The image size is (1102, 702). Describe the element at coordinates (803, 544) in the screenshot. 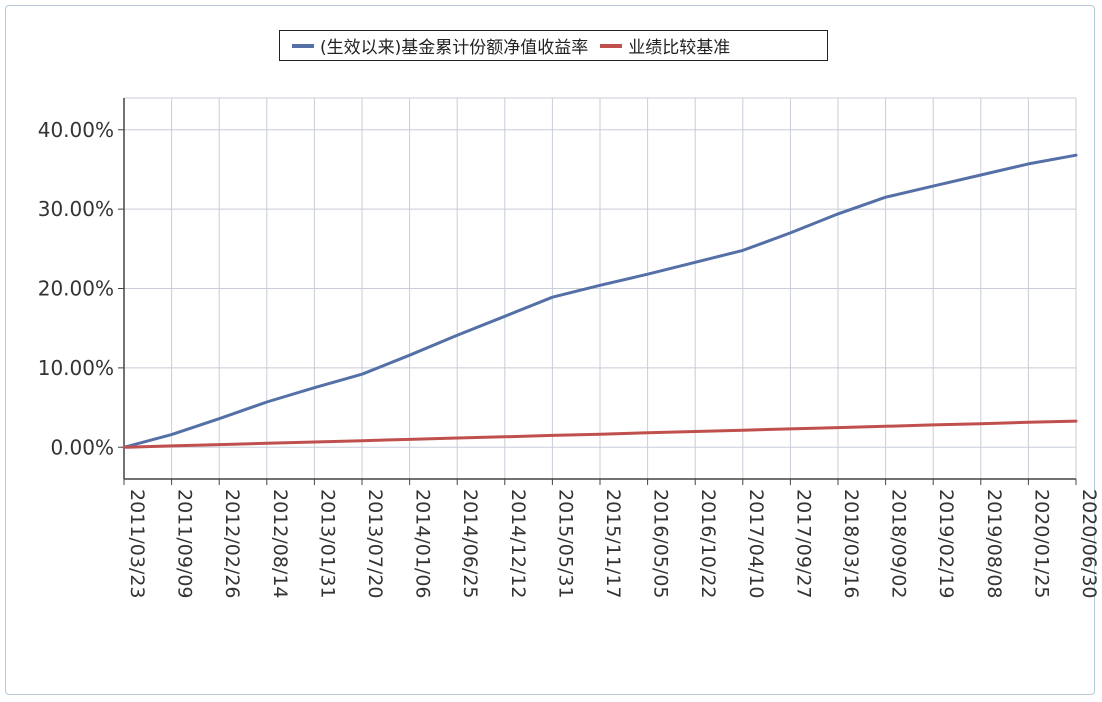

I see `x-tick-label: 2017/09/27` at that location.